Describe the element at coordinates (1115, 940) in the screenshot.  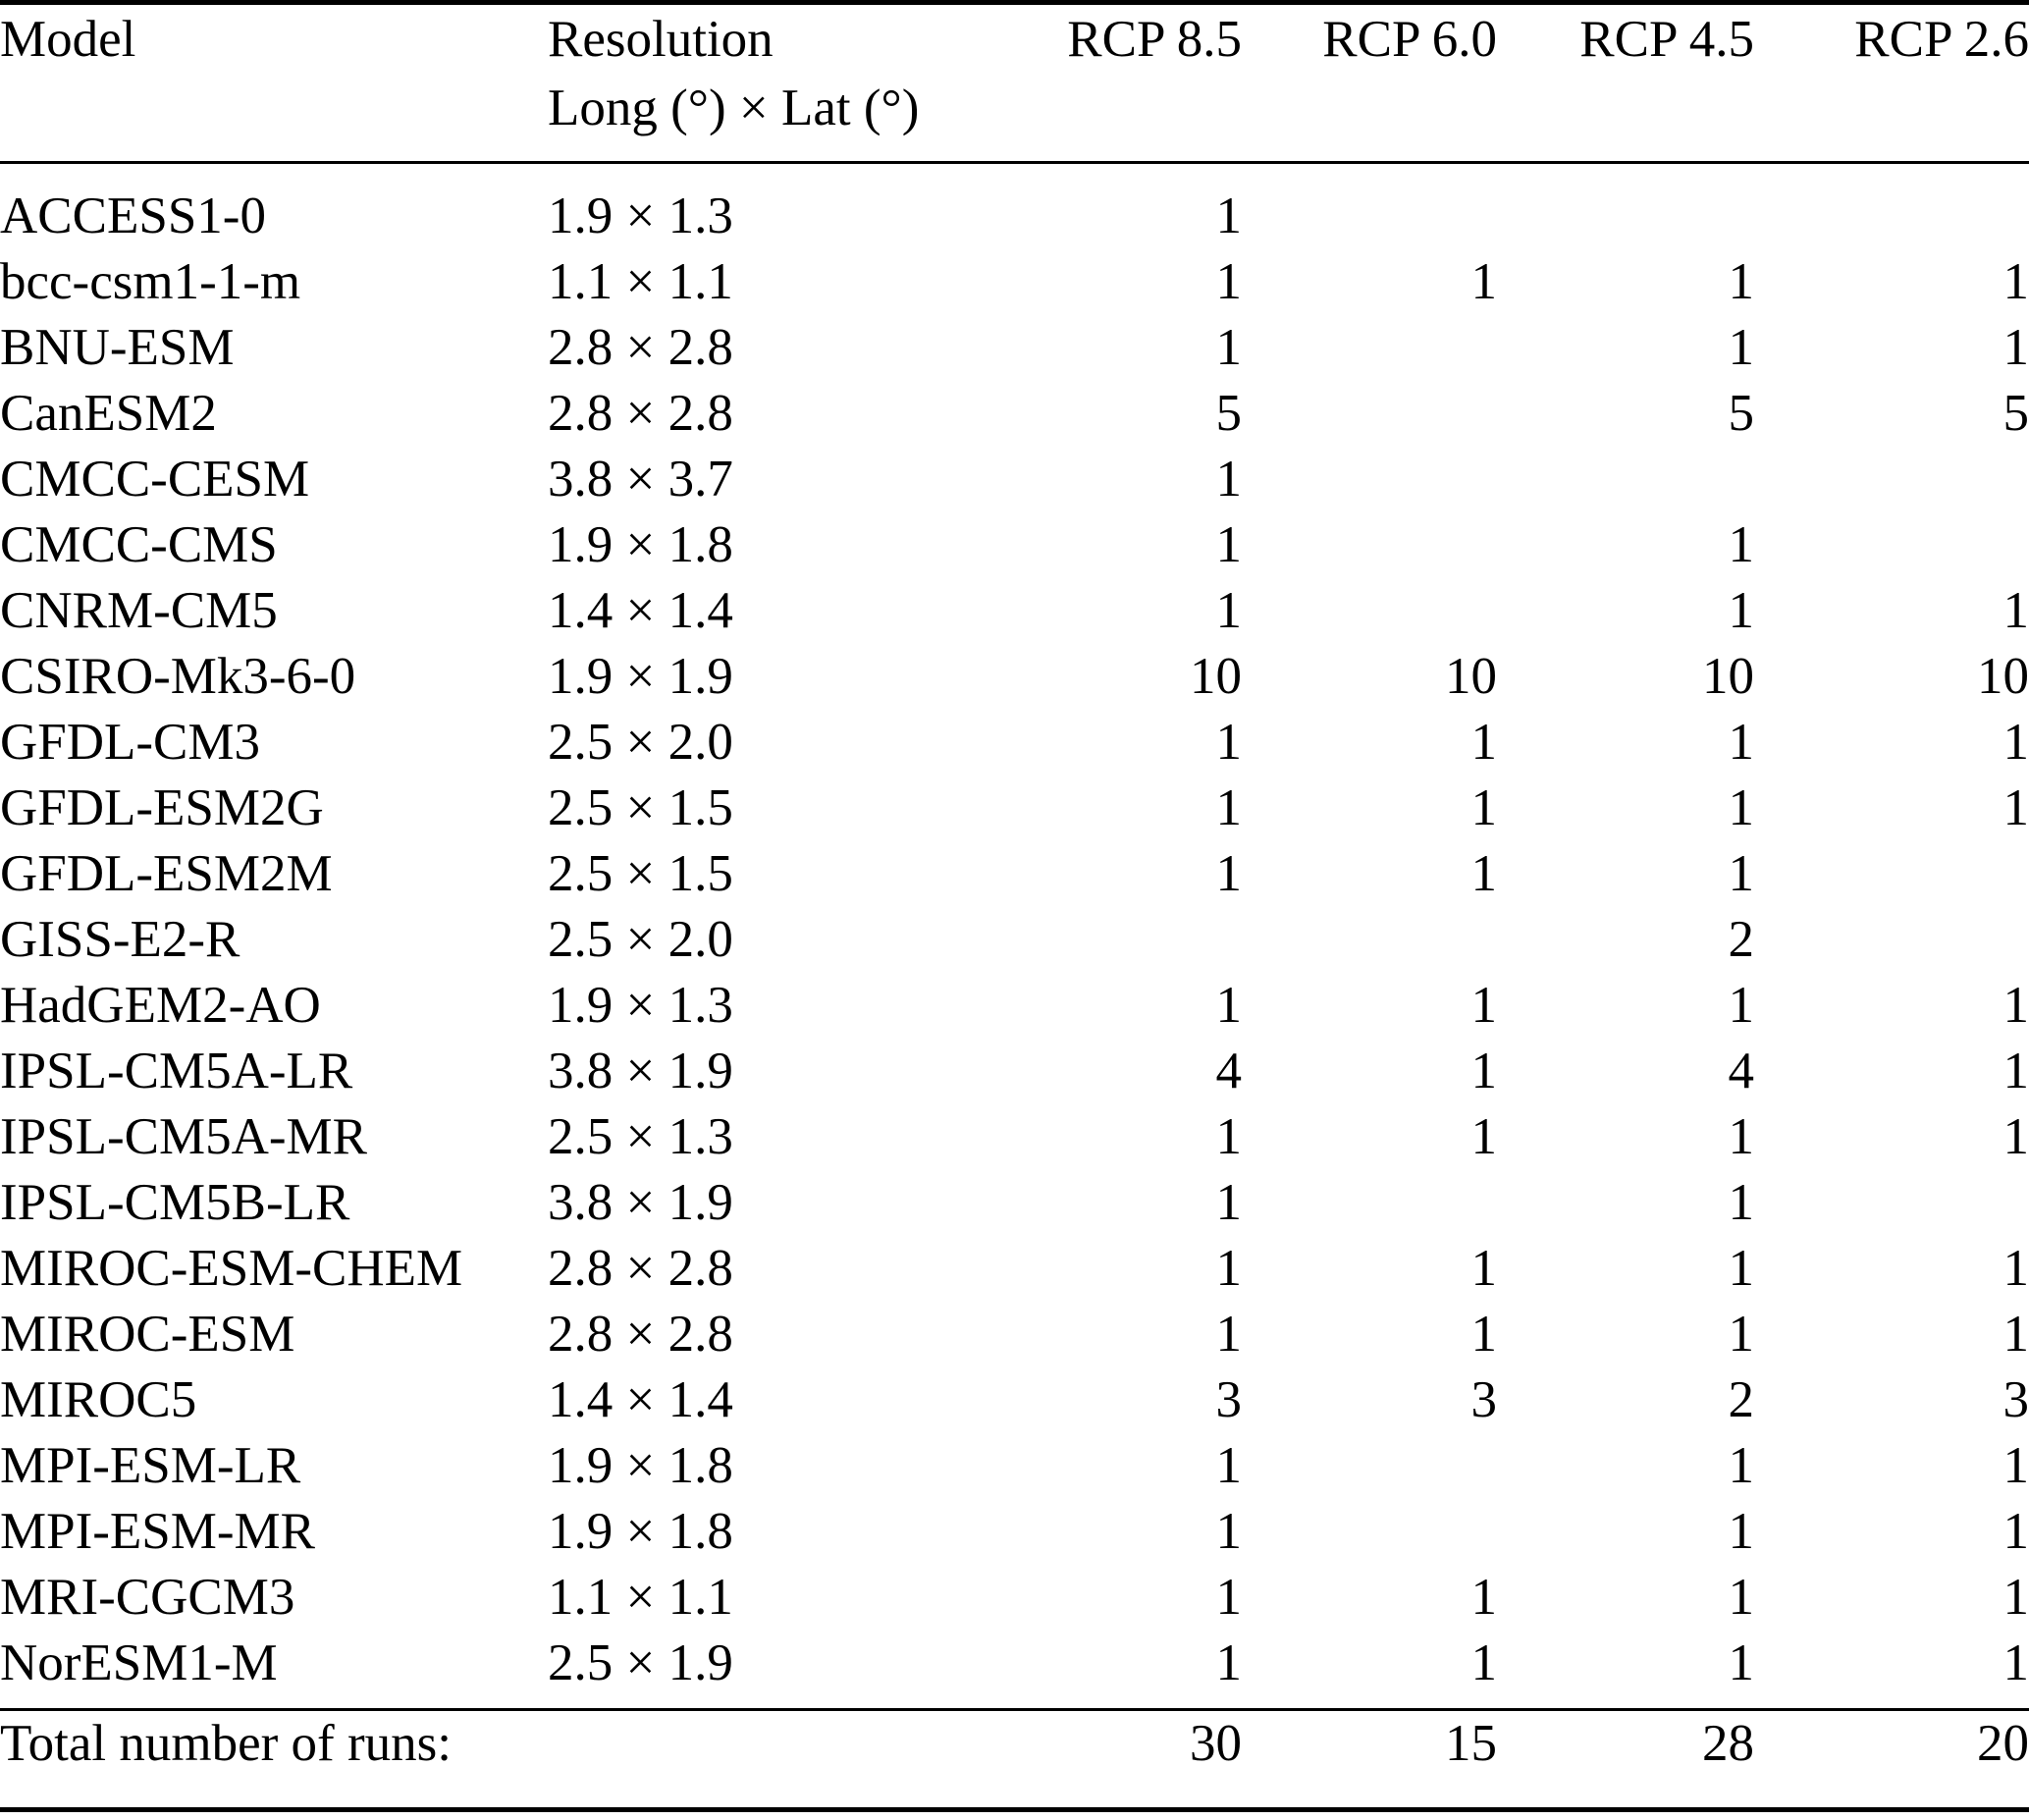
I see `cell-rcp85` at that location.